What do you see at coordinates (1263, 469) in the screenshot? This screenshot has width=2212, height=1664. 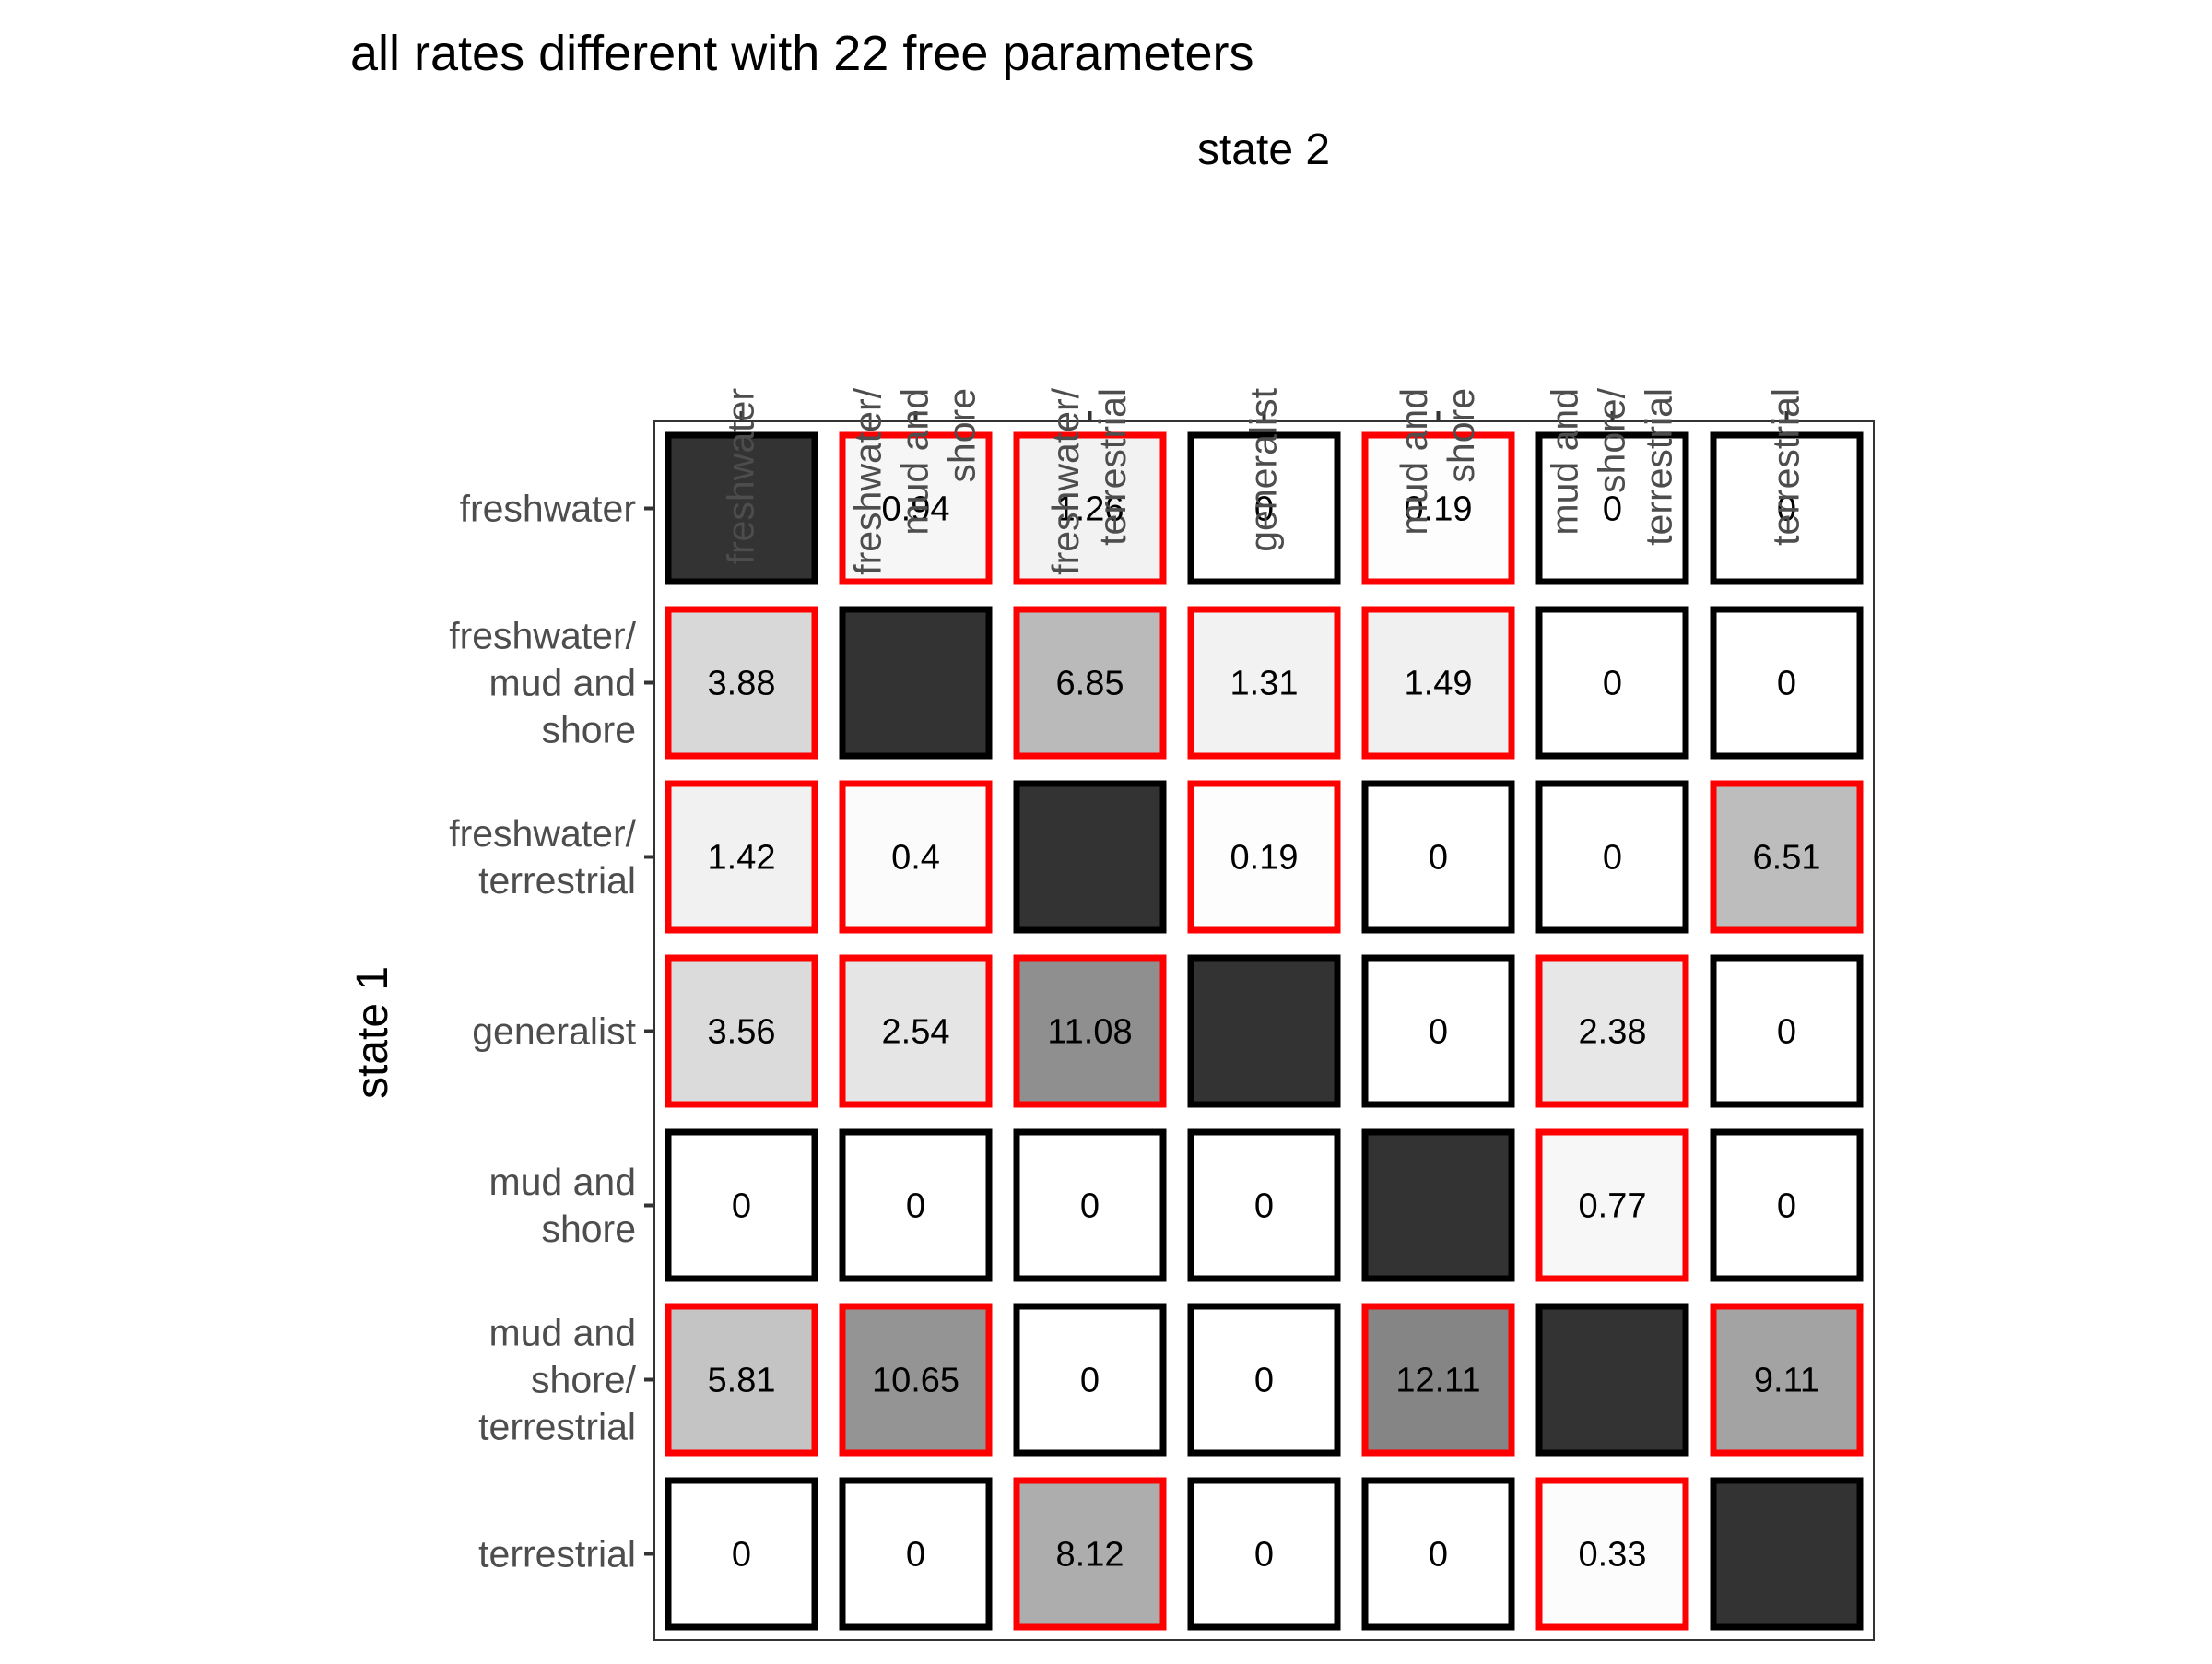 I see `x-tick-label: generalist` at bounding box center [1263, 469].